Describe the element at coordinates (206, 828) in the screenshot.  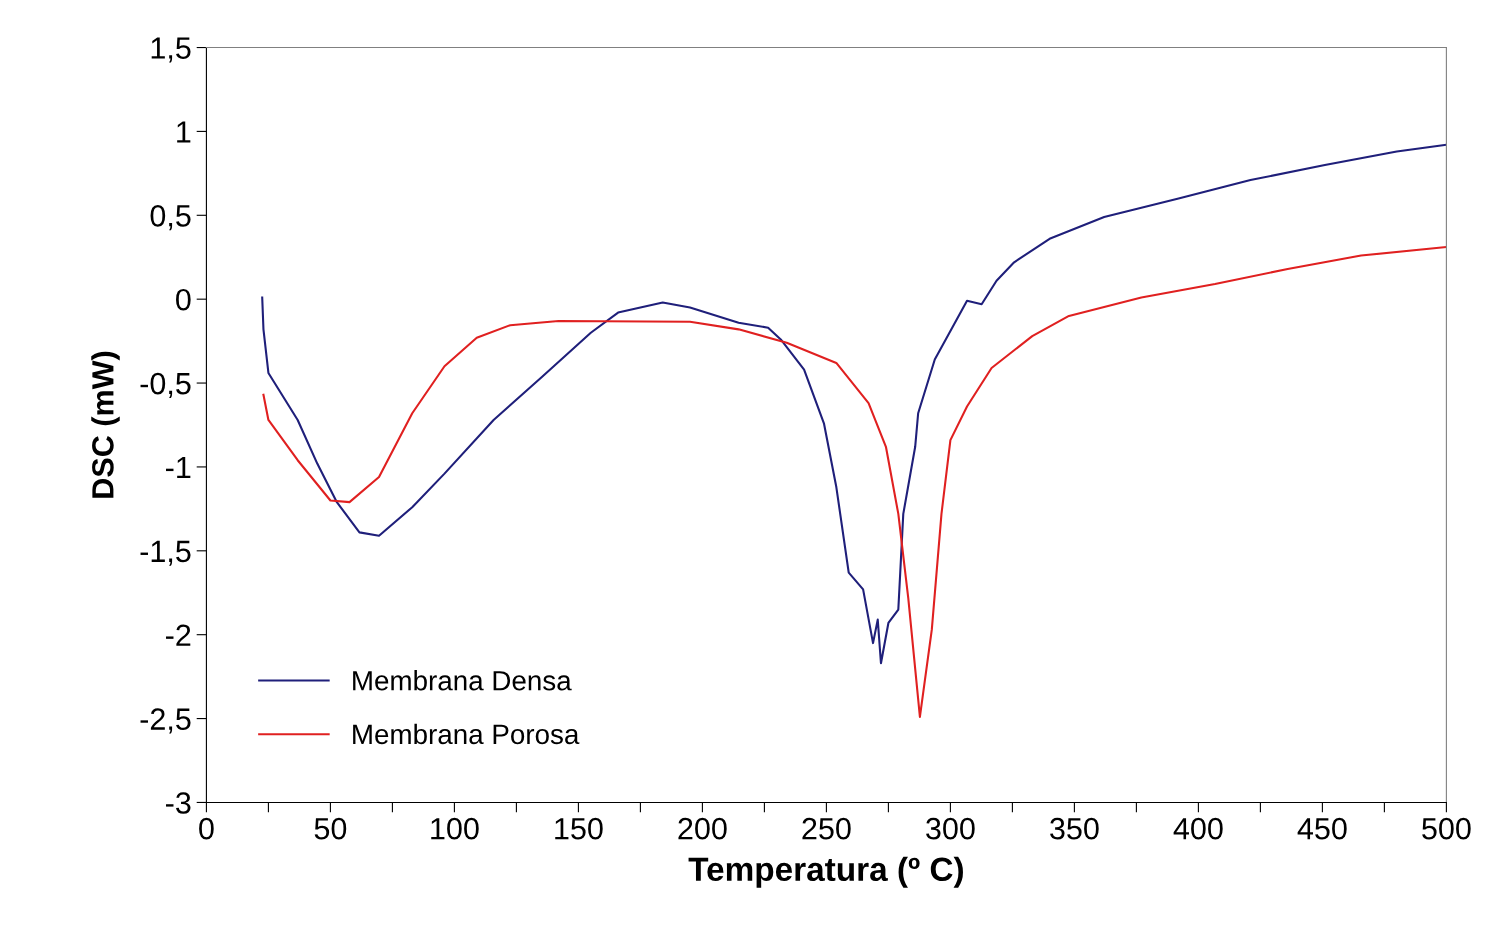
I see `x-tick-label: 0` at that location.